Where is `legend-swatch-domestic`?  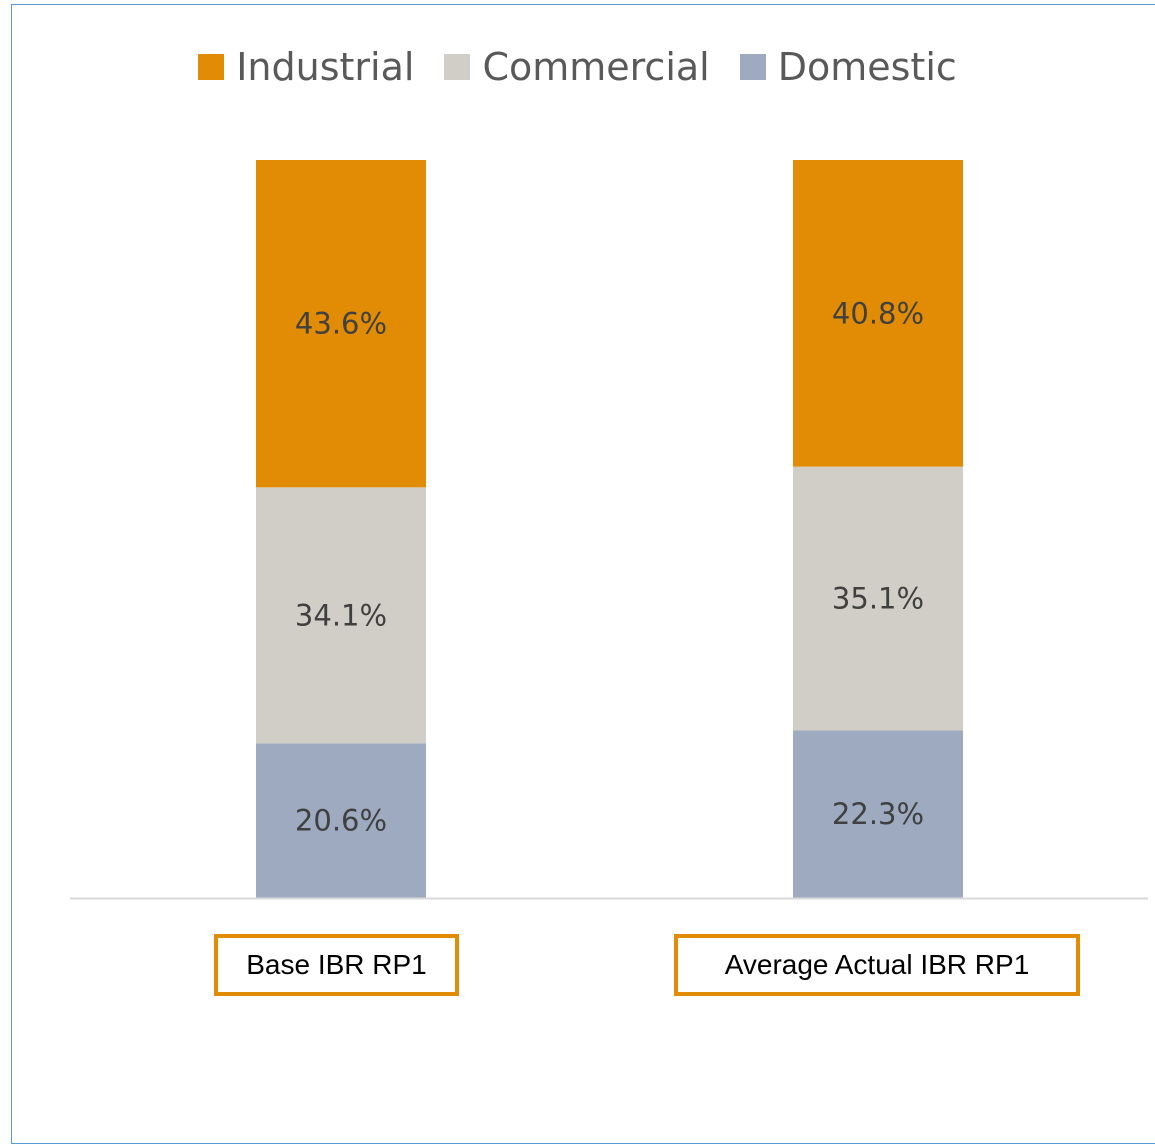
legend-swatch-domestic is located at coordinates (752, 67).